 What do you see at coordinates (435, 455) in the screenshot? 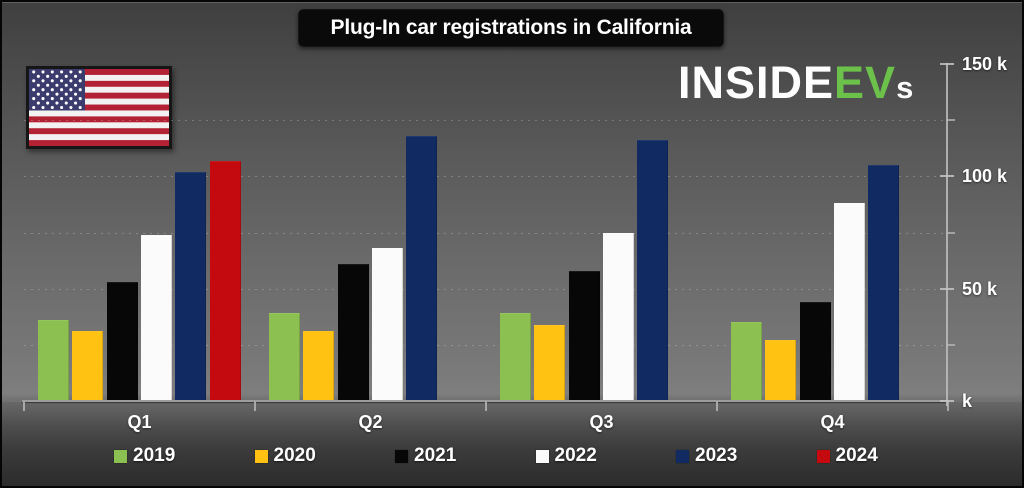
I see `legend-label-2021: 2021` at bounding box center [435, 455].